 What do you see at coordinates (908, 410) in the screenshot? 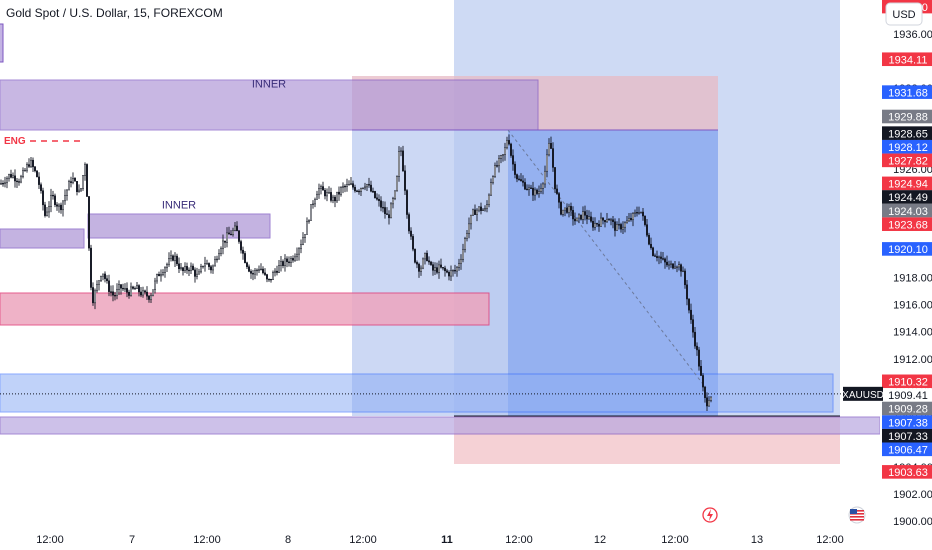
I see `price-label-text: 1909.28` at bounding box center [908, 410].